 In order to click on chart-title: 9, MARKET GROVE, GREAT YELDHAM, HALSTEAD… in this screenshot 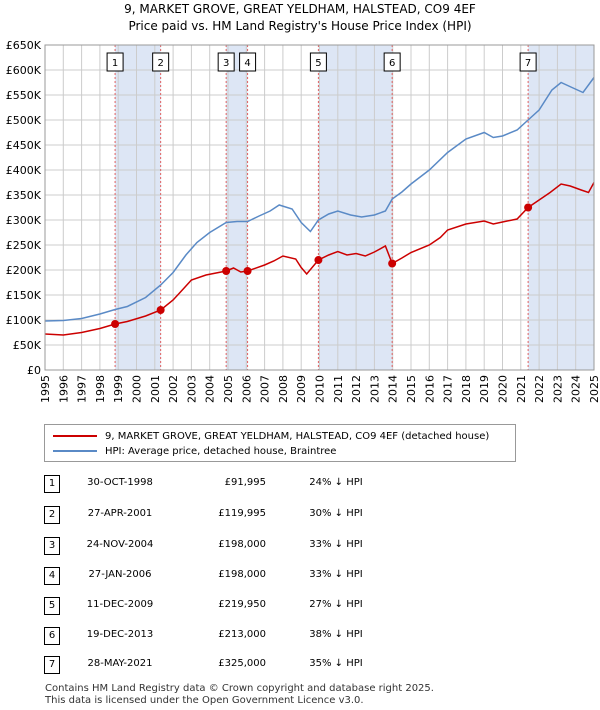, I will do `click(300, 9)`.